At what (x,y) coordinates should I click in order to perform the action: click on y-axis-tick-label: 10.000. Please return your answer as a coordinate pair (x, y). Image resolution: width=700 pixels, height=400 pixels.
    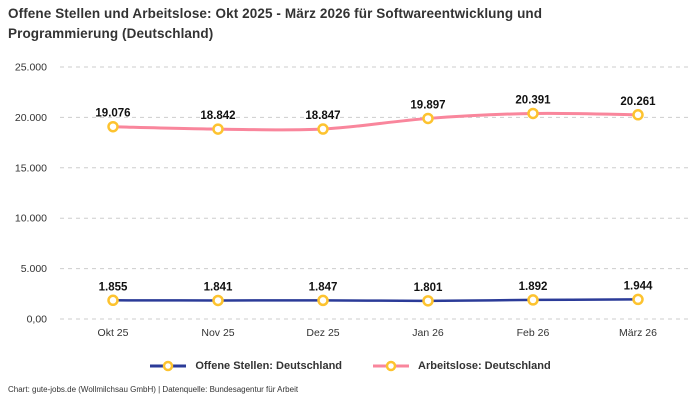
    Looking at the image, I should click on (31, 219).